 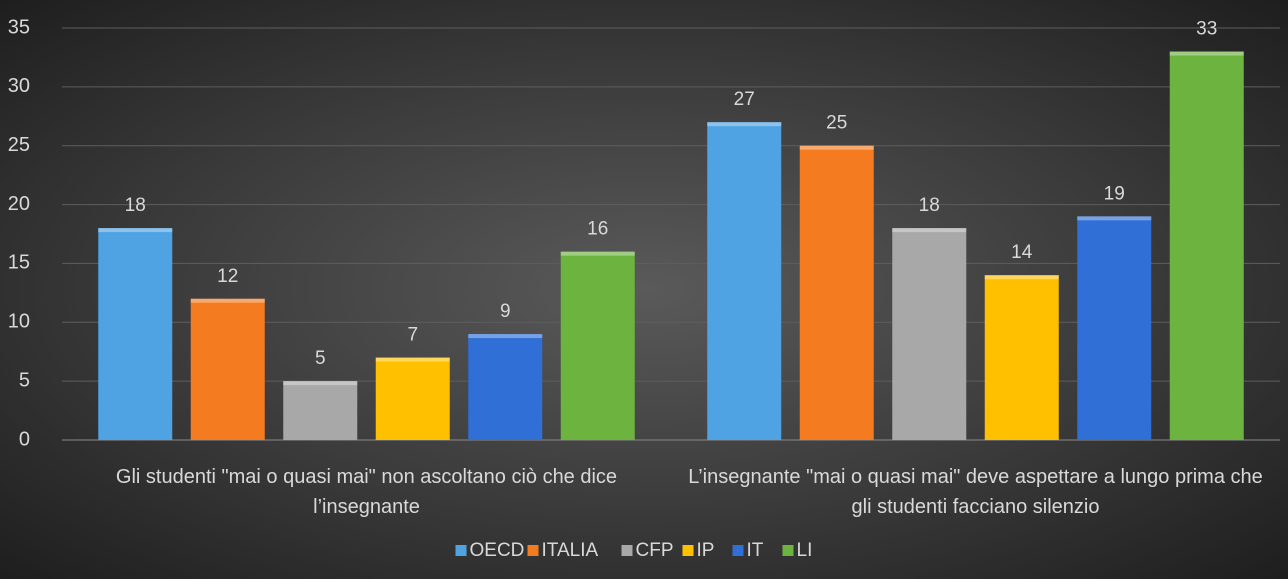 I want to click on data-label: 27, so click(x=744, y=99).